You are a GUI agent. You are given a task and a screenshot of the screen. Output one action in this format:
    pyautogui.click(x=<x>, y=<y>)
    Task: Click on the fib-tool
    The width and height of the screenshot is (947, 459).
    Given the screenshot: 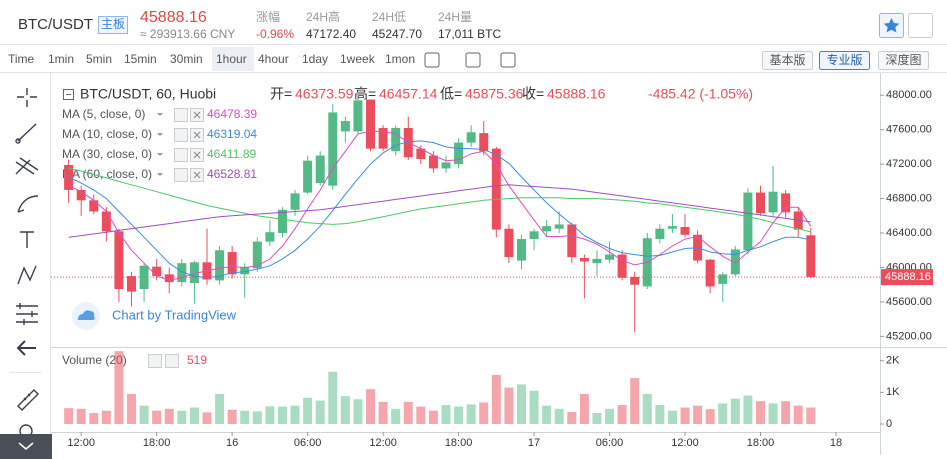 What is the action you would take?
    pyautogui.click(x=27, y=166)
    